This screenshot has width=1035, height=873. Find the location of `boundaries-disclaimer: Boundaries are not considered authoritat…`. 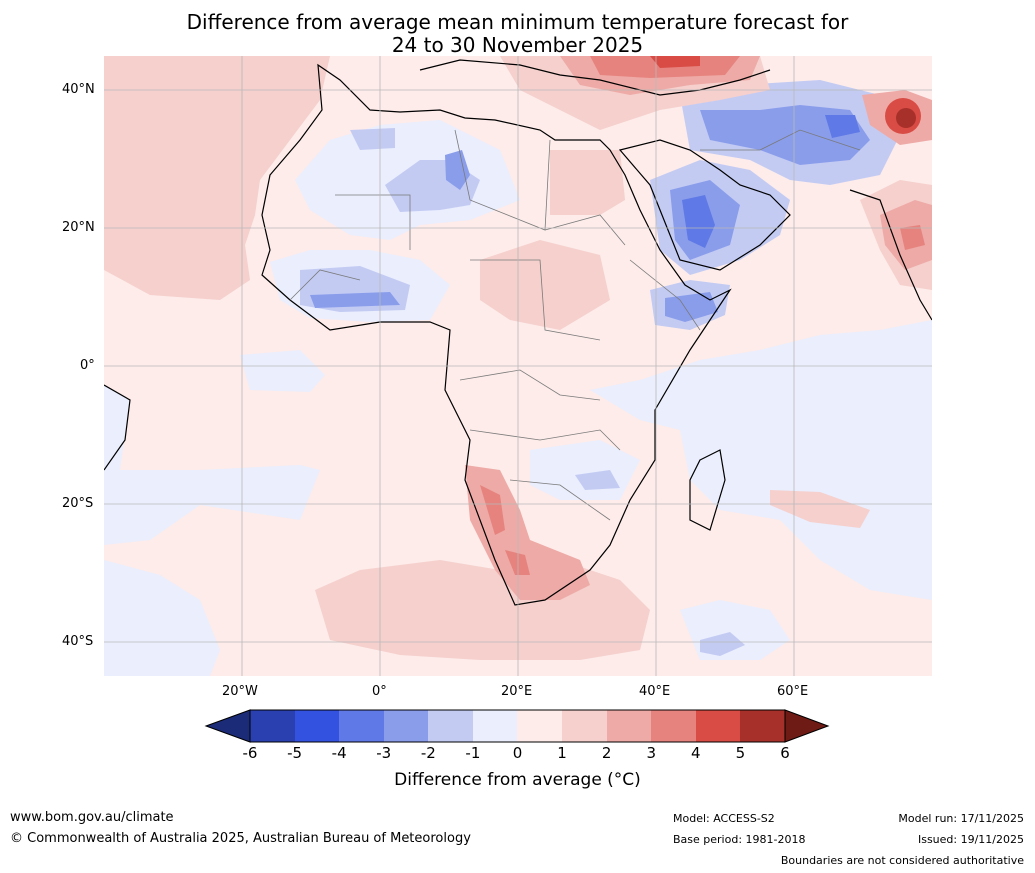

boundaries-disclaimer: Boundaries are not considered authoritat… is located at coordinates (902, 860).